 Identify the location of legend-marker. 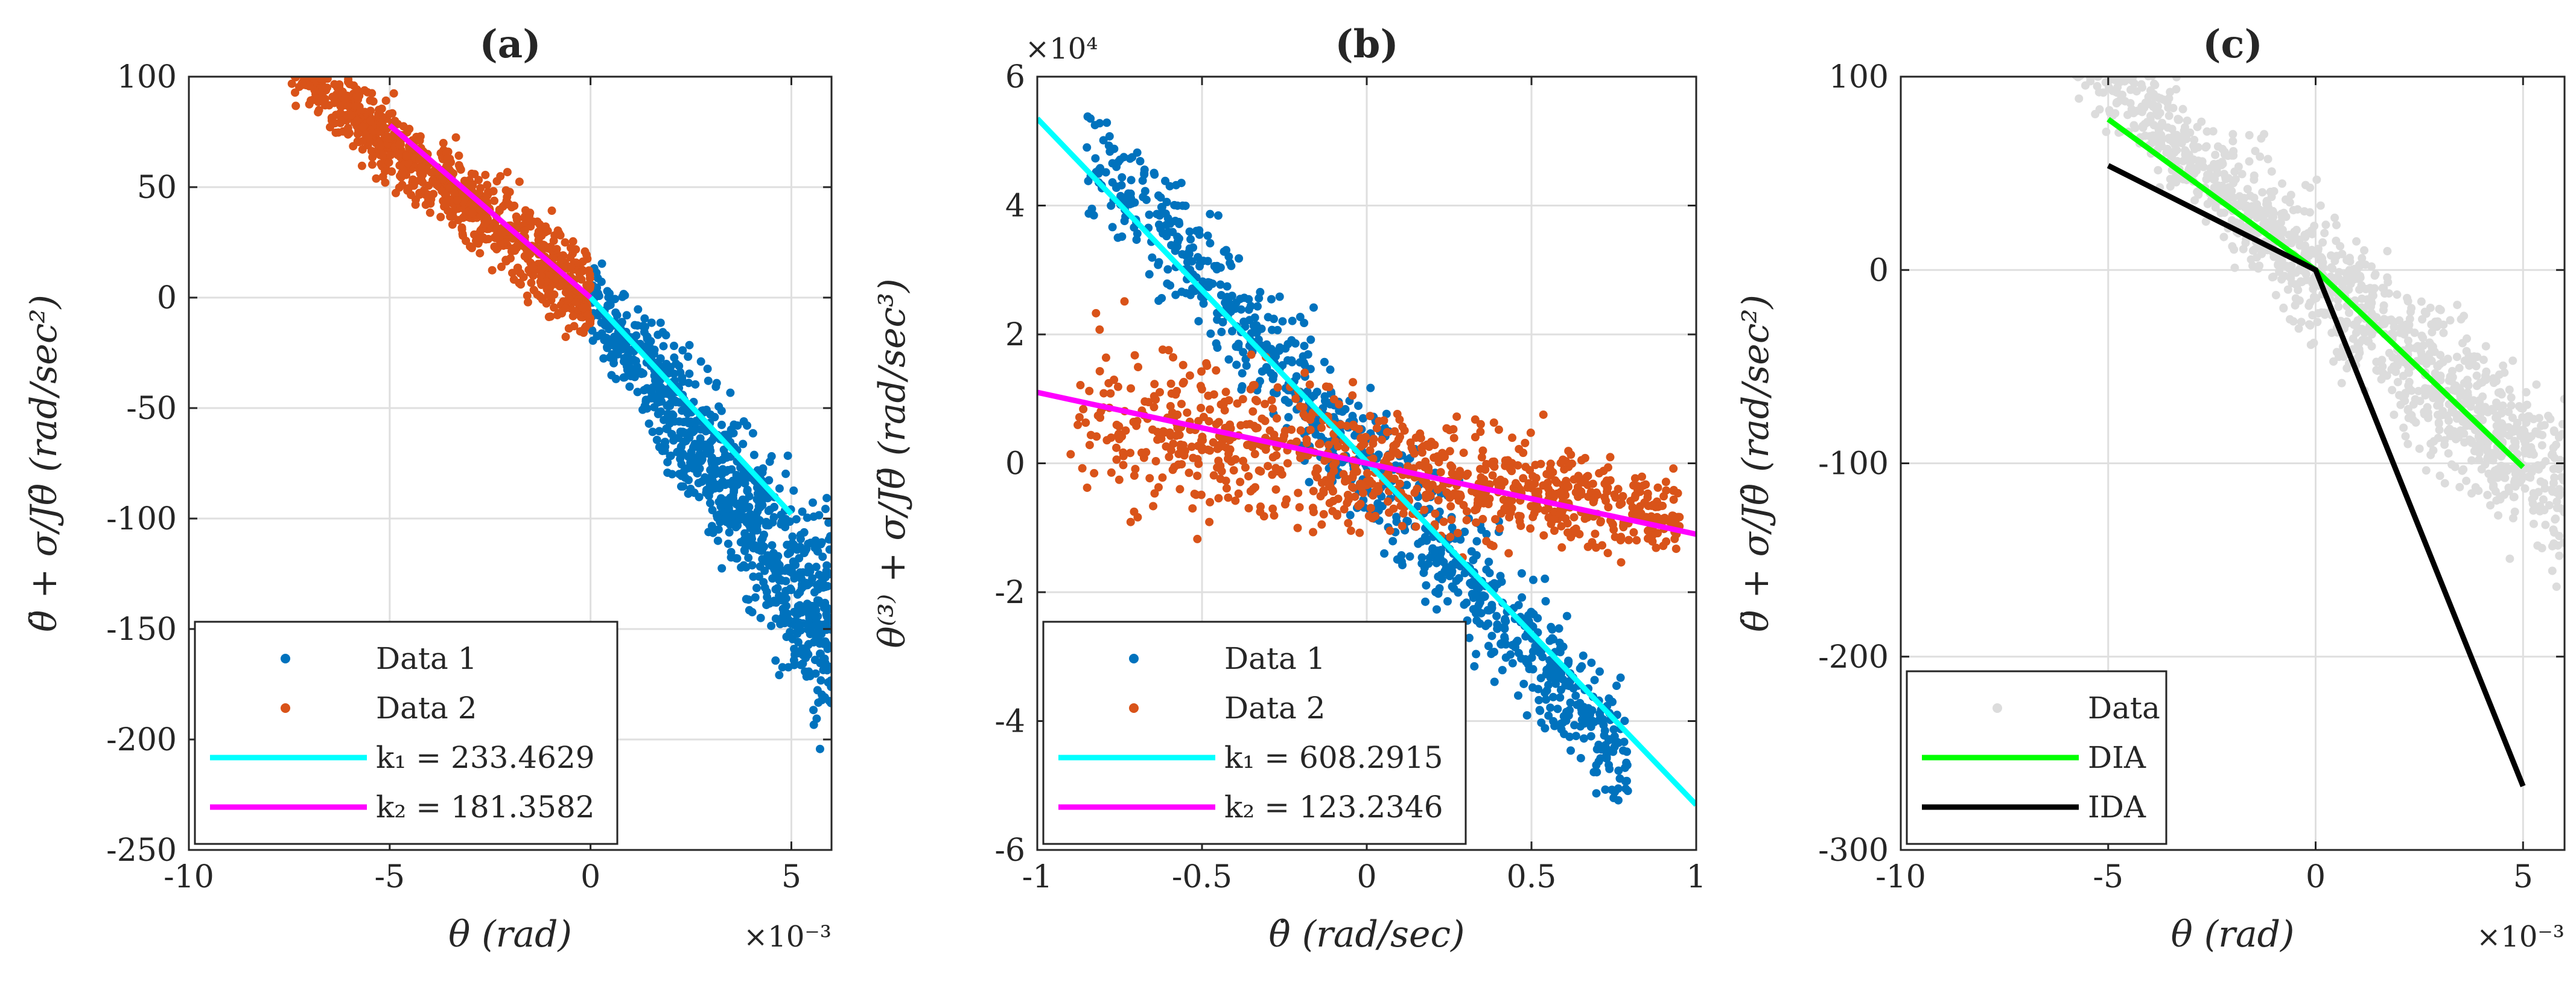
(286, 708).